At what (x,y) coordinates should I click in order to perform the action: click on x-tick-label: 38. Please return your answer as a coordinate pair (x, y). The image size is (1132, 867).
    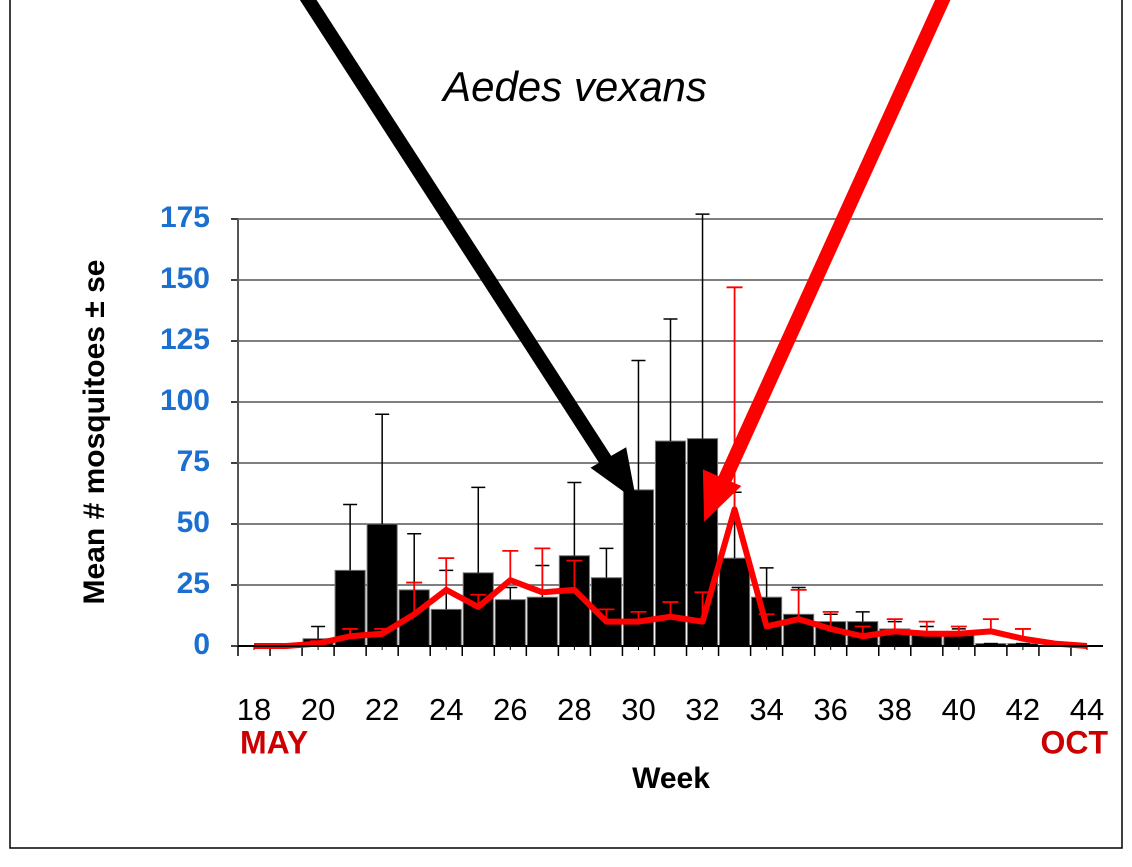
    Looking at the image, I should click on (895, 709).